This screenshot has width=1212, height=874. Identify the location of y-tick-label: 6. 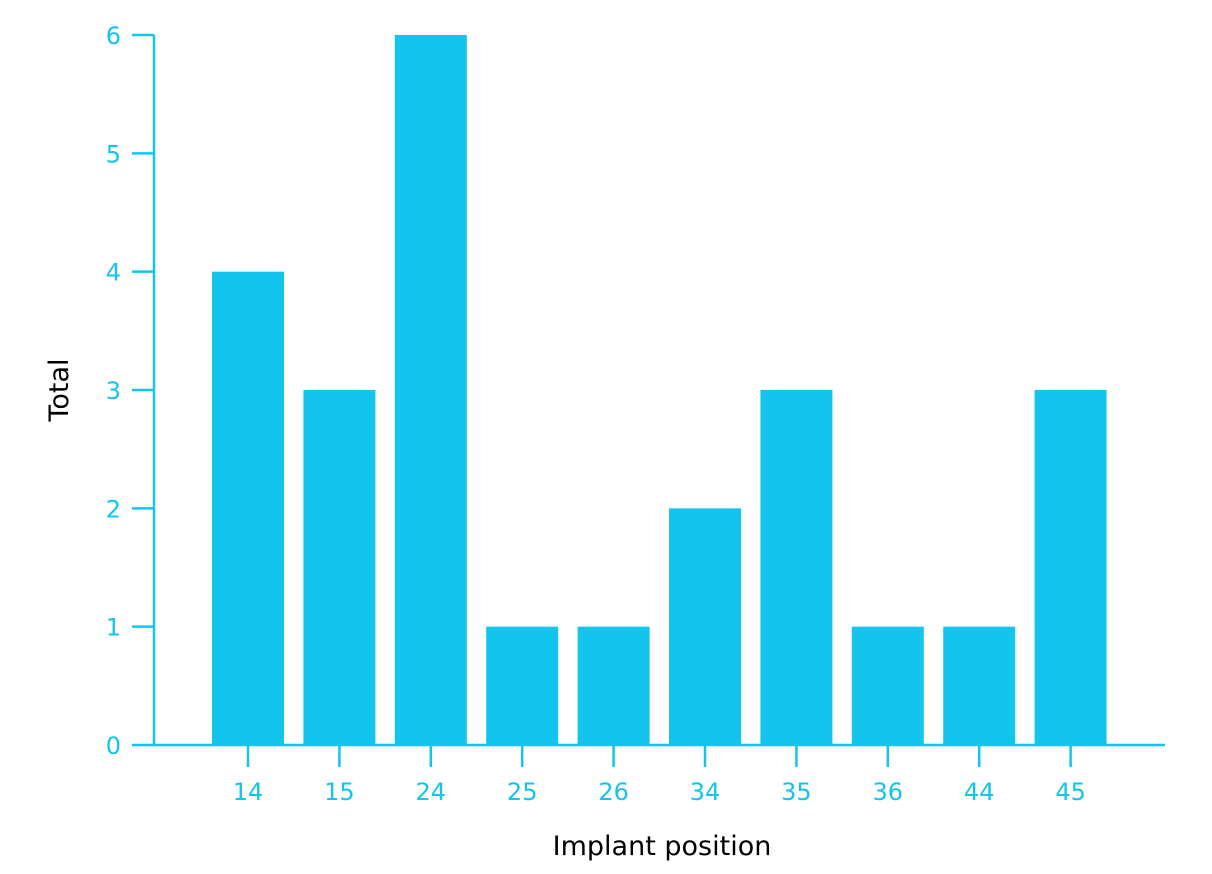
(113, 36).